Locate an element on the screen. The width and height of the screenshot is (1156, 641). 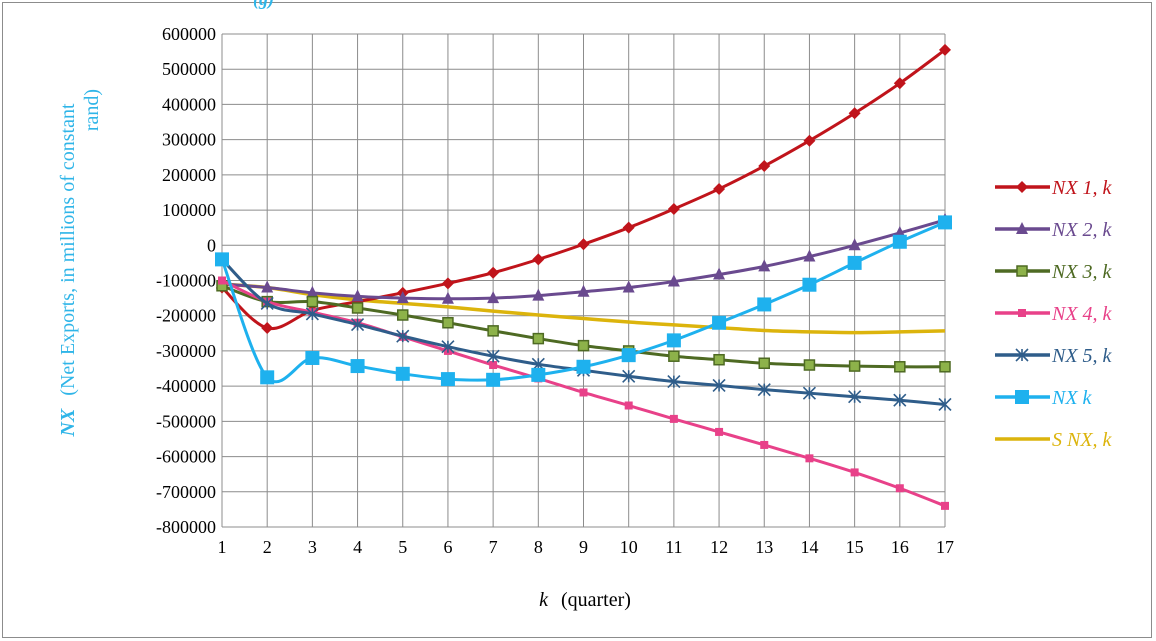
y-tick-label: -800000 is located at coordinates (186, 527).